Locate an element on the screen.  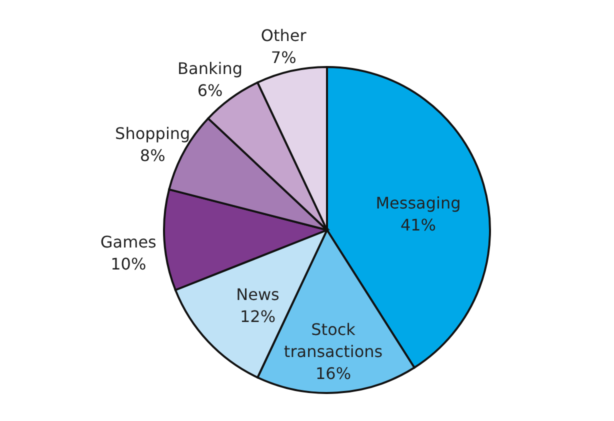
slice-label: Shopping is located at coordinates (152, 134).